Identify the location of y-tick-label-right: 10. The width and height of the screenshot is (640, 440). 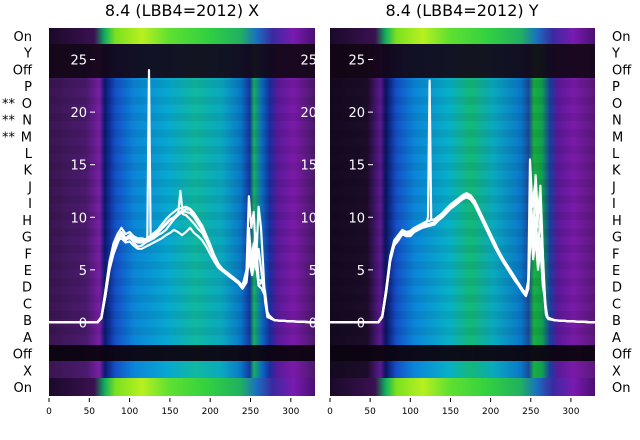
(308, 218).